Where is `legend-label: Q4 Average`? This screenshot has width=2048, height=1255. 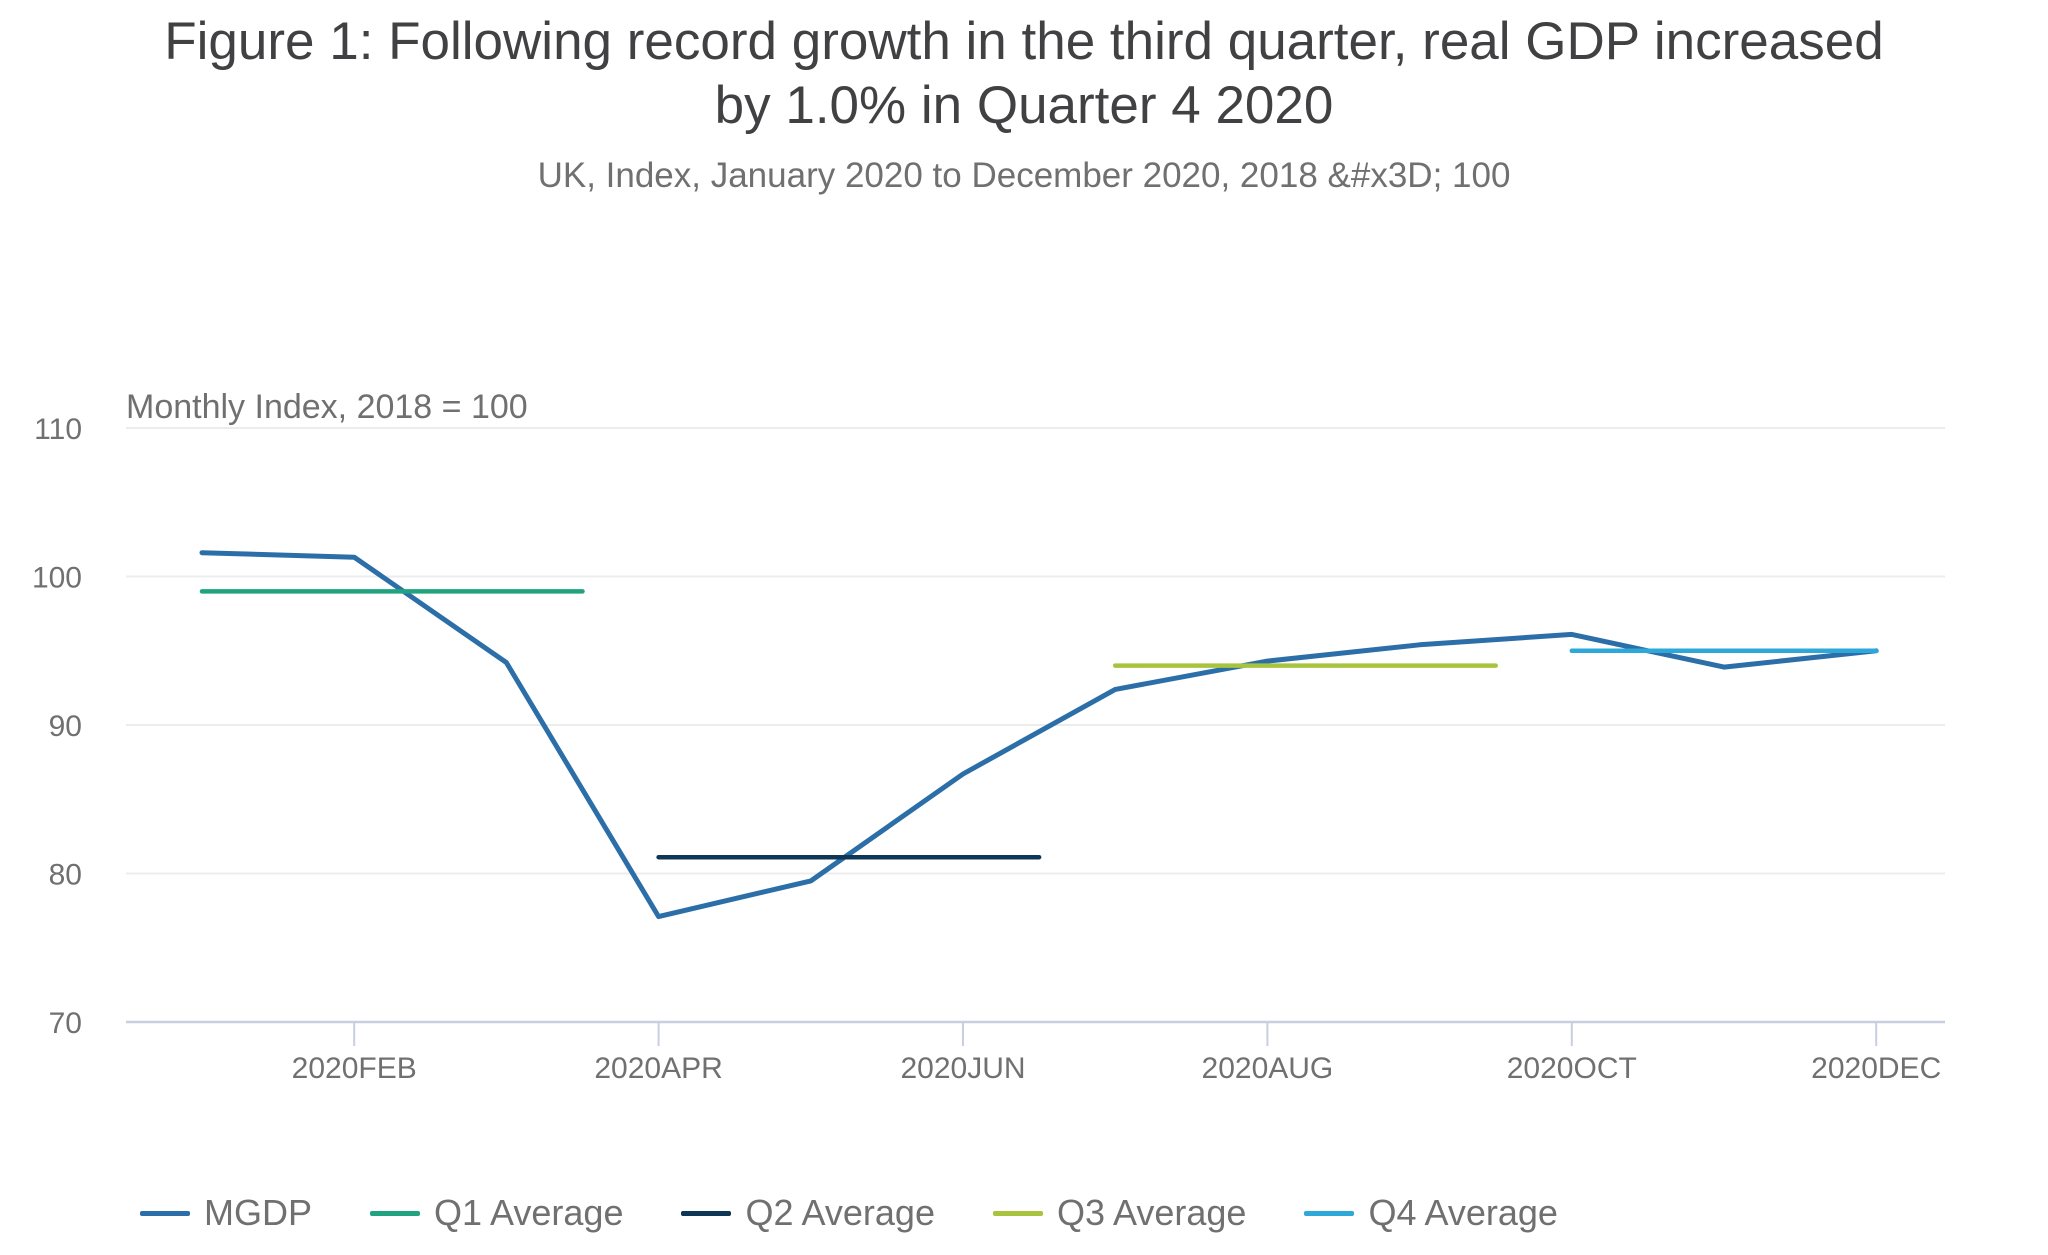
legend-label: Q4 Average is located at coordinates (1463, 1212).